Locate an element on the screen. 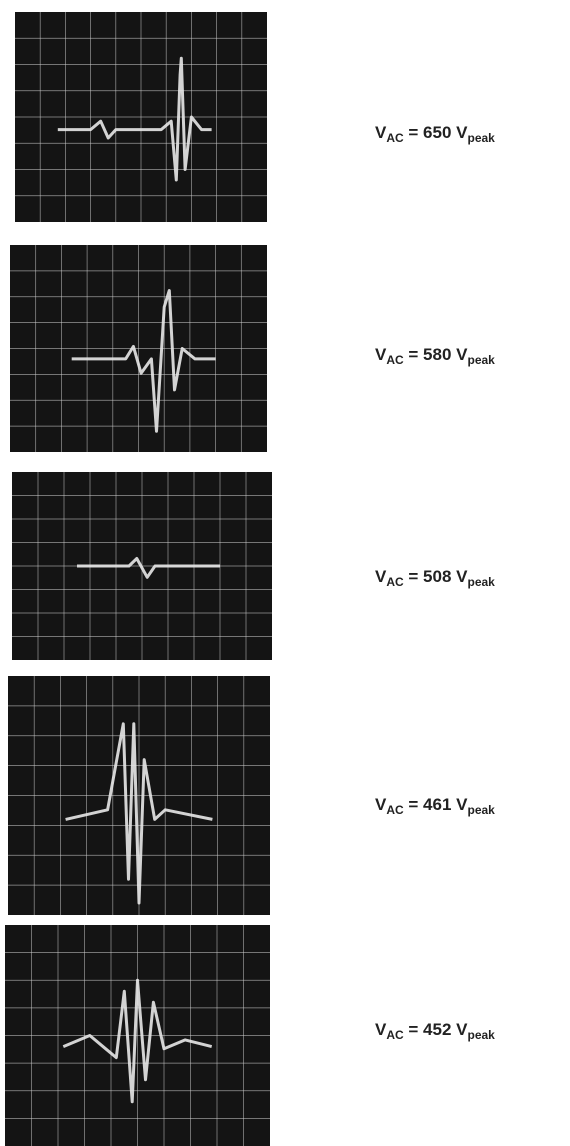  equation: = 580 V is located at coordinates (436, 354).